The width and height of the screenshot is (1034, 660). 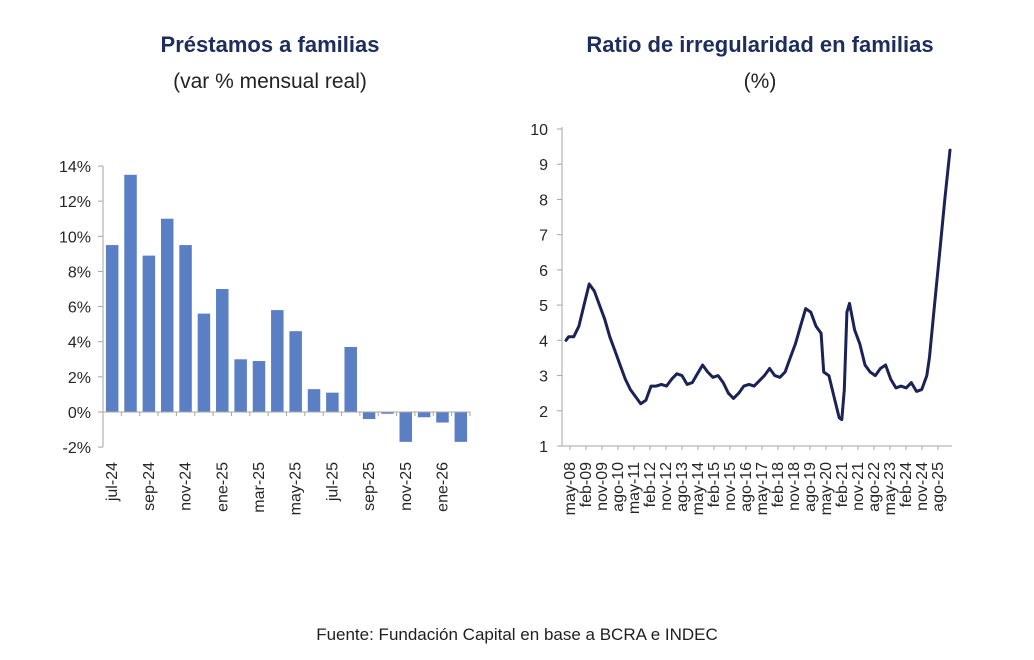 What do you see at coordinates (906, 484) in the screenshot?
I see `x-tick-label: feb-24` at bounding box center [906, 484].